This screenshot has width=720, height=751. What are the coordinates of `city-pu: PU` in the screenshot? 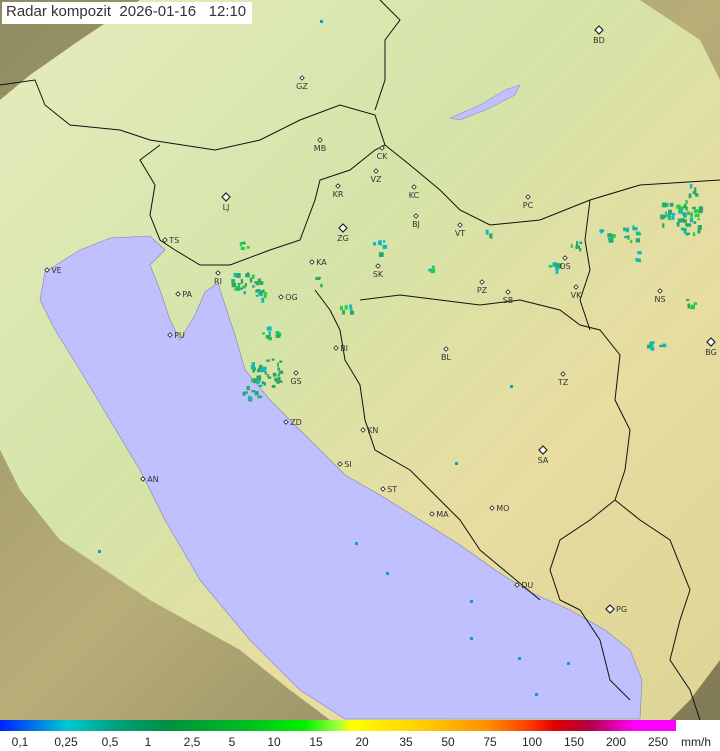 It's located at (176, 335).